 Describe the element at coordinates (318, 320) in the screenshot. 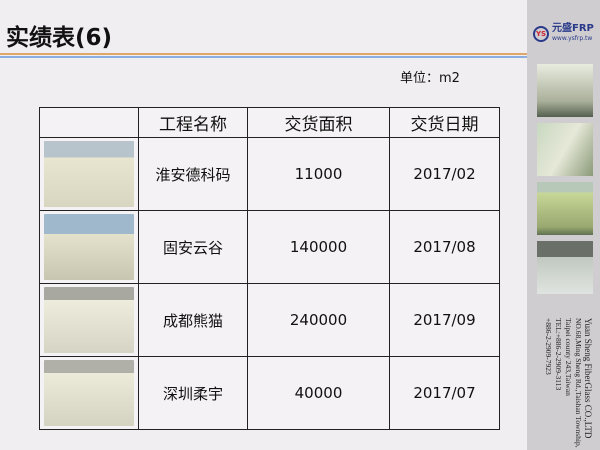

I see `delivery-area: 240000` at that location.